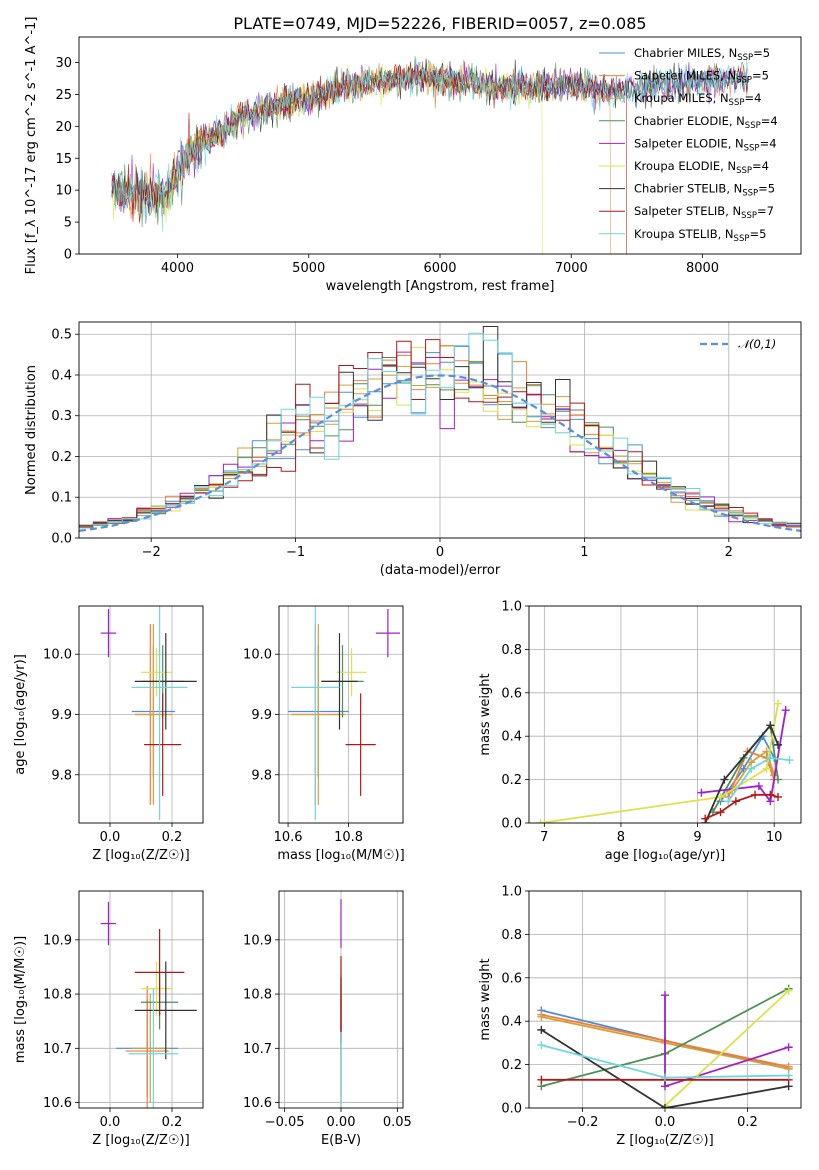  I want to click on x-tick-label: 7, so click(544, 837).